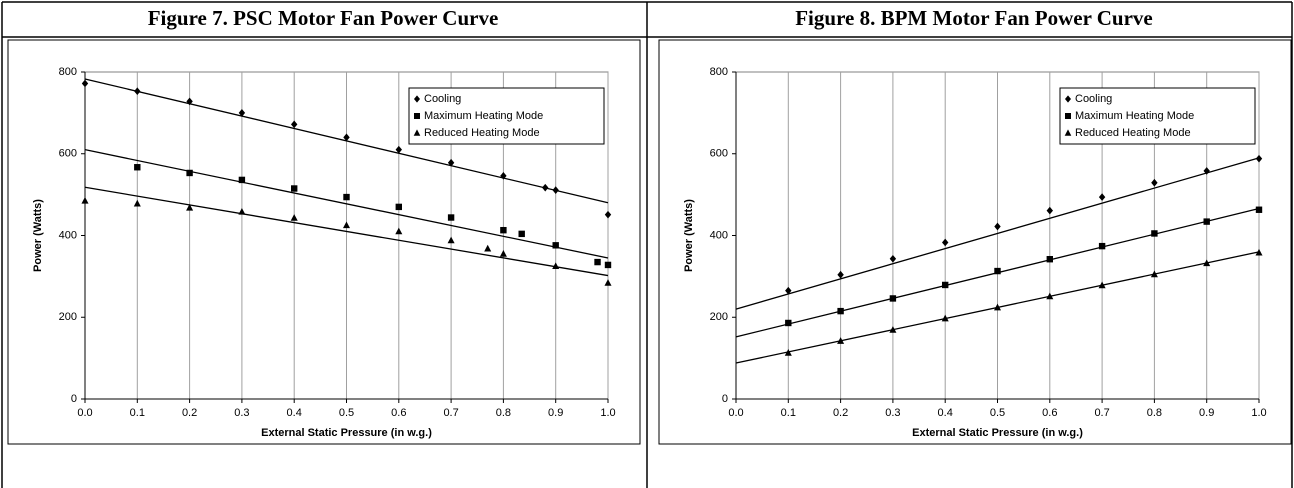 Image resolution: width=1294 pixels, height=488 pixels. I want to click on x-tick-label: 0.9, so click(555, 413).